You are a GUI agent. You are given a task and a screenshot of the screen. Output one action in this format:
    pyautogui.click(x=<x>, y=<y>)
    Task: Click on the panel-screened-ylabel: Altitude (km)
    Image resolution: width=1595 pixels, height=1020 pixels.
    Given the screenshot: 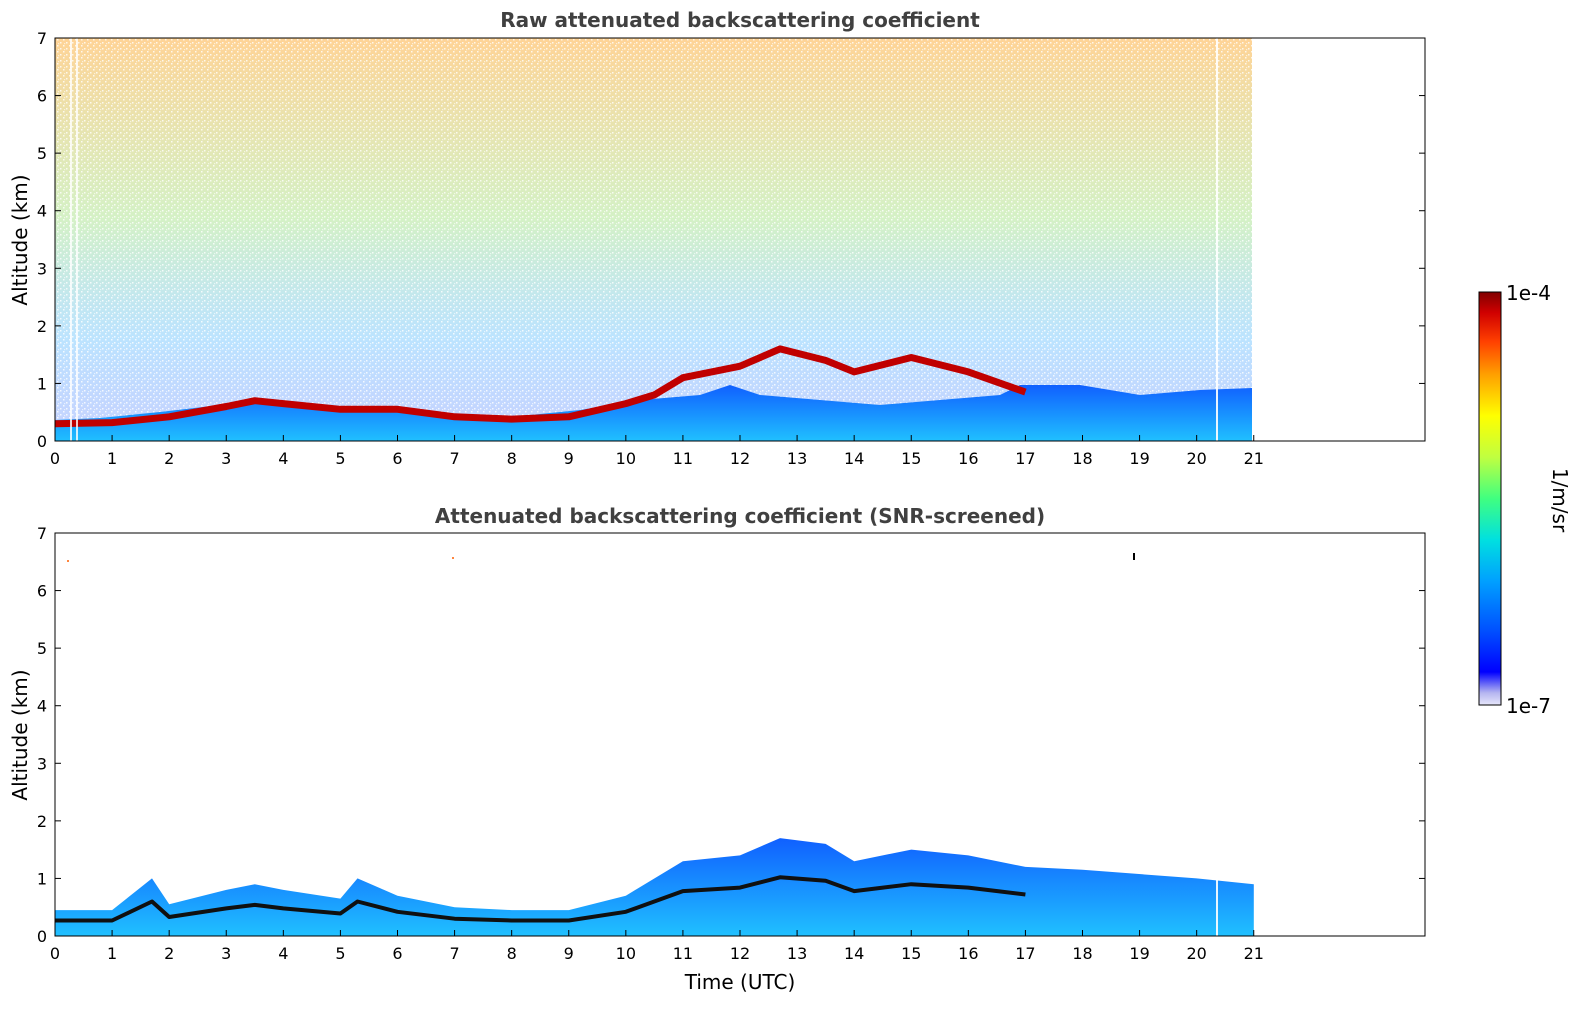 What is the action you would take?
    pyautogui.click(x=20, y=734)
    